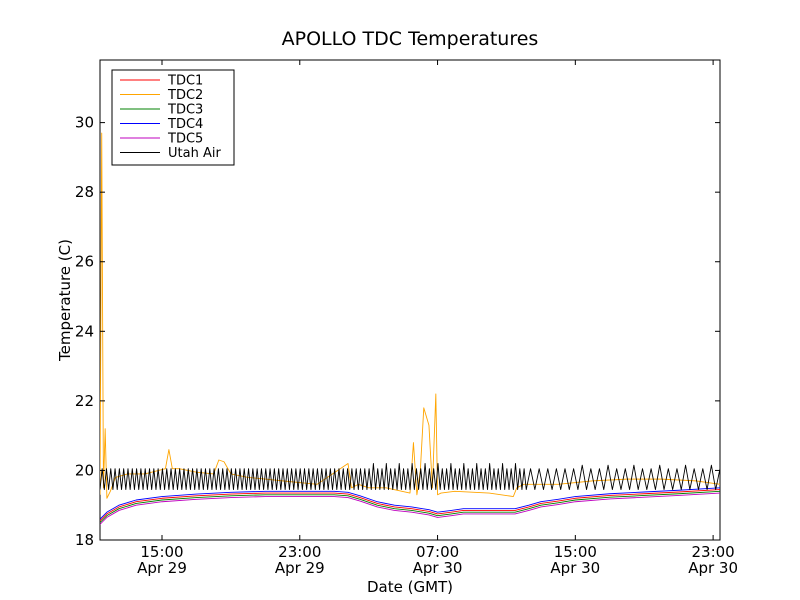 This screenshot has width=800, height=600. What do you see at coordinates (194, 153) in the screenshot?
I see `legend-label: Utah Air` at bounding box center [194, 153].